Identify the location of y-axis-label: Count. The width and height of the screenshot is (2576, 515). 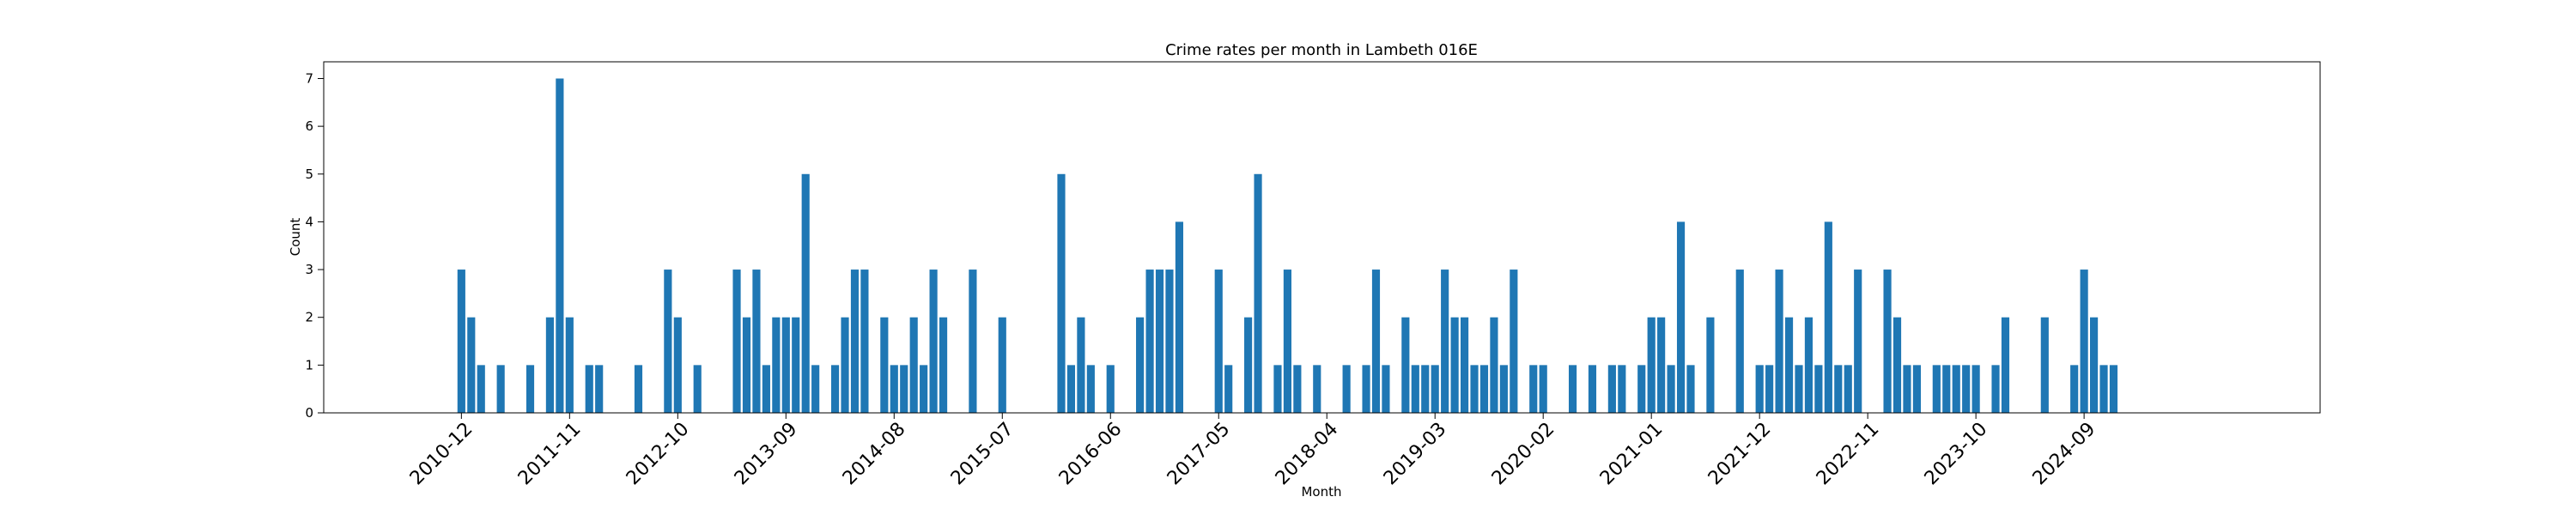
(295, 237).